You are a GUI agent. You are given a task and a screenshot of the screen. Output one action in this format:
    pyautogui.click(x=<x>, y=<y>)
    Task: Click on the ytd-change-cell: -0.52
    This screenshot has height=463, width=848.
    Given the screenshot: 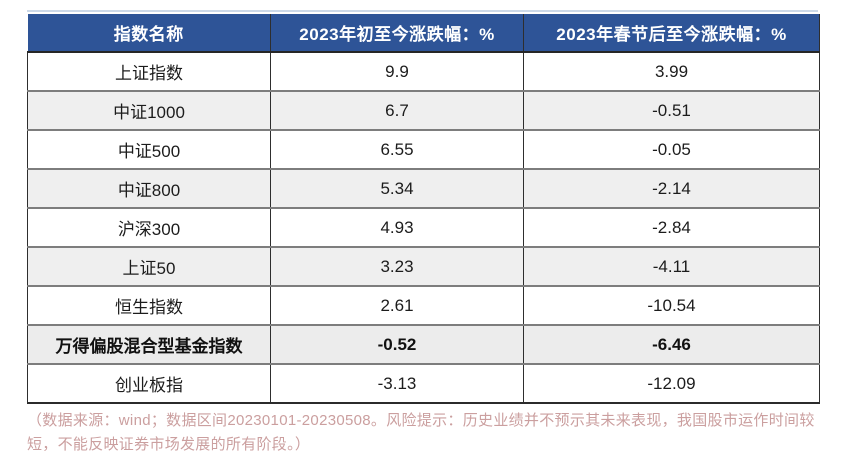 What is the action you would take?
    pyautogui.click(x=397, y=344)
    